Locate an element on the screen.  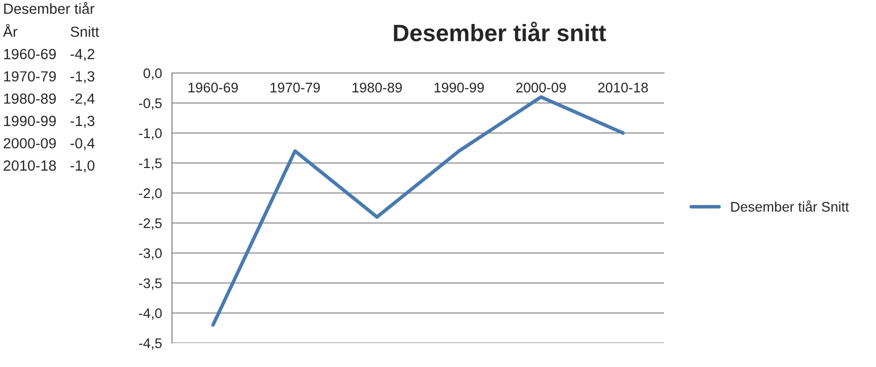
text: -0,4 is located at coordinates (82, 144).